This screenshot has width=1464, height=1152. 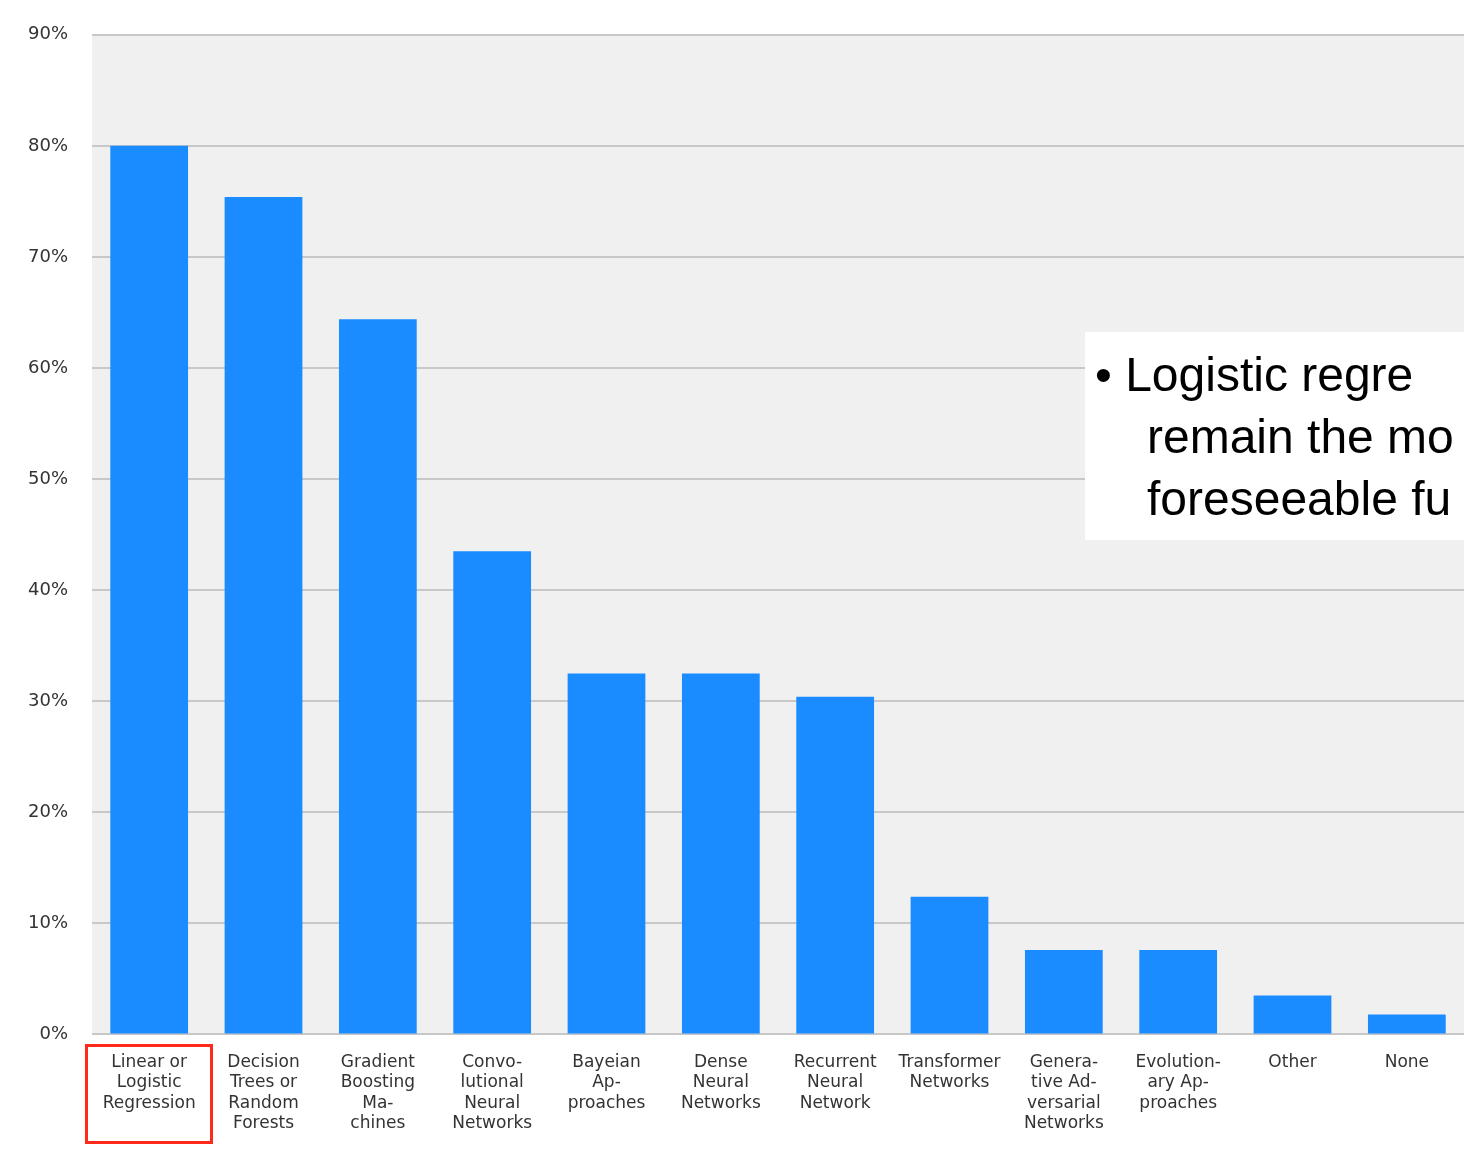 I want to click on x-tick-label: Genera- tive Ad- versarial Networks, so click(x=1063, y=1092).